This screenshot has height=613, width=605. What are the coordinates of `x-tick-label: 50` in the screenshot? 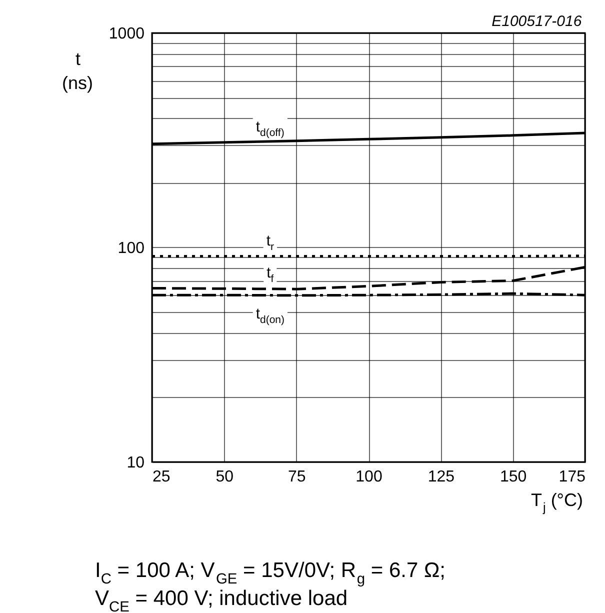 It's located at (225, 477).